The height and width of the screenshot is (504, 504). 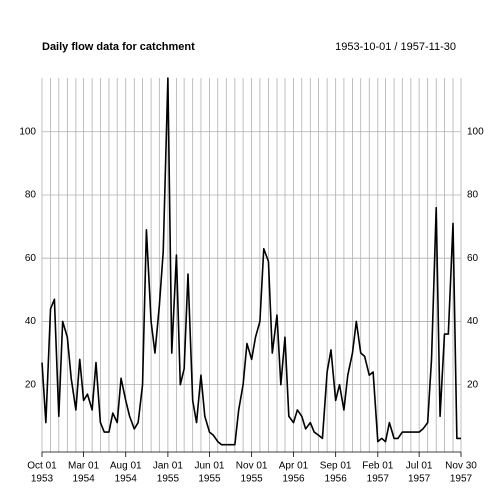 What do you see at coordinates (31, 384) in the screenshot?
I see `y-tick-label: 20` at bounding box center [31, 384].